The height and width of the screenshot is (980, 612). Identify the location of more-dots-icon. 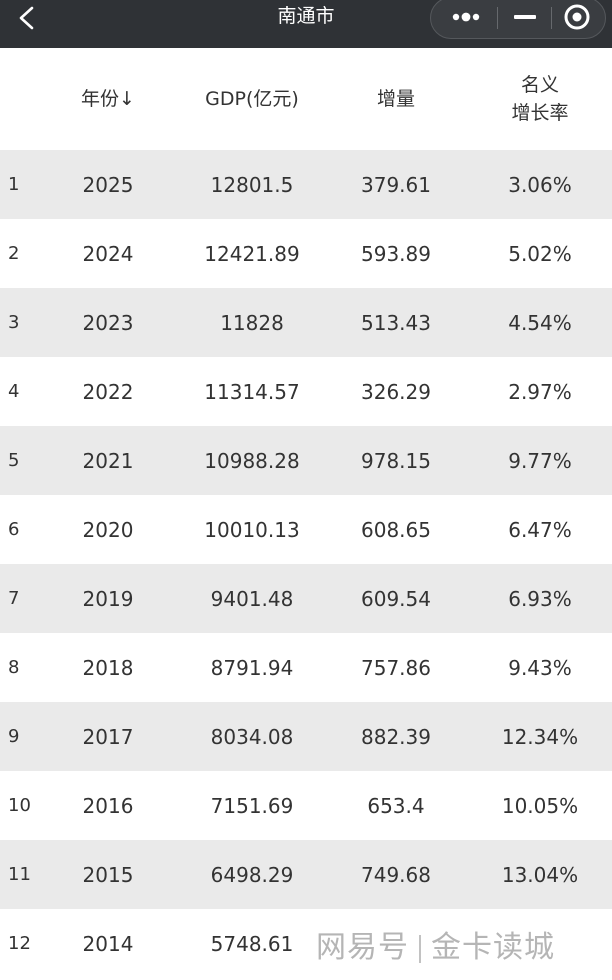
(466, 17).